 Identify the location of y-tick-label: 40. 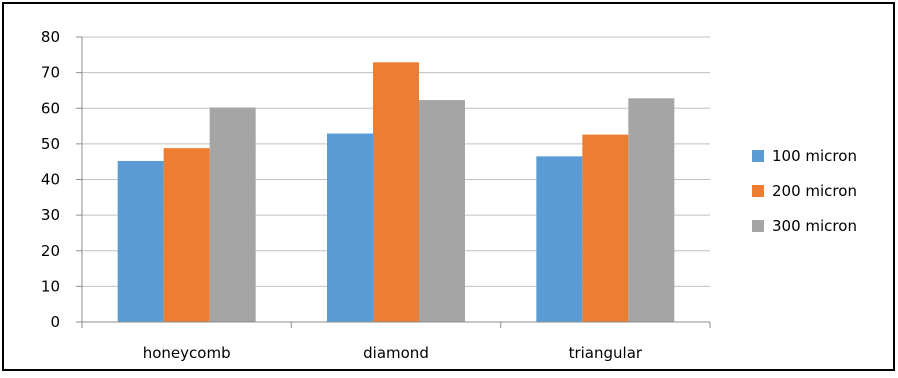
(50, 180).